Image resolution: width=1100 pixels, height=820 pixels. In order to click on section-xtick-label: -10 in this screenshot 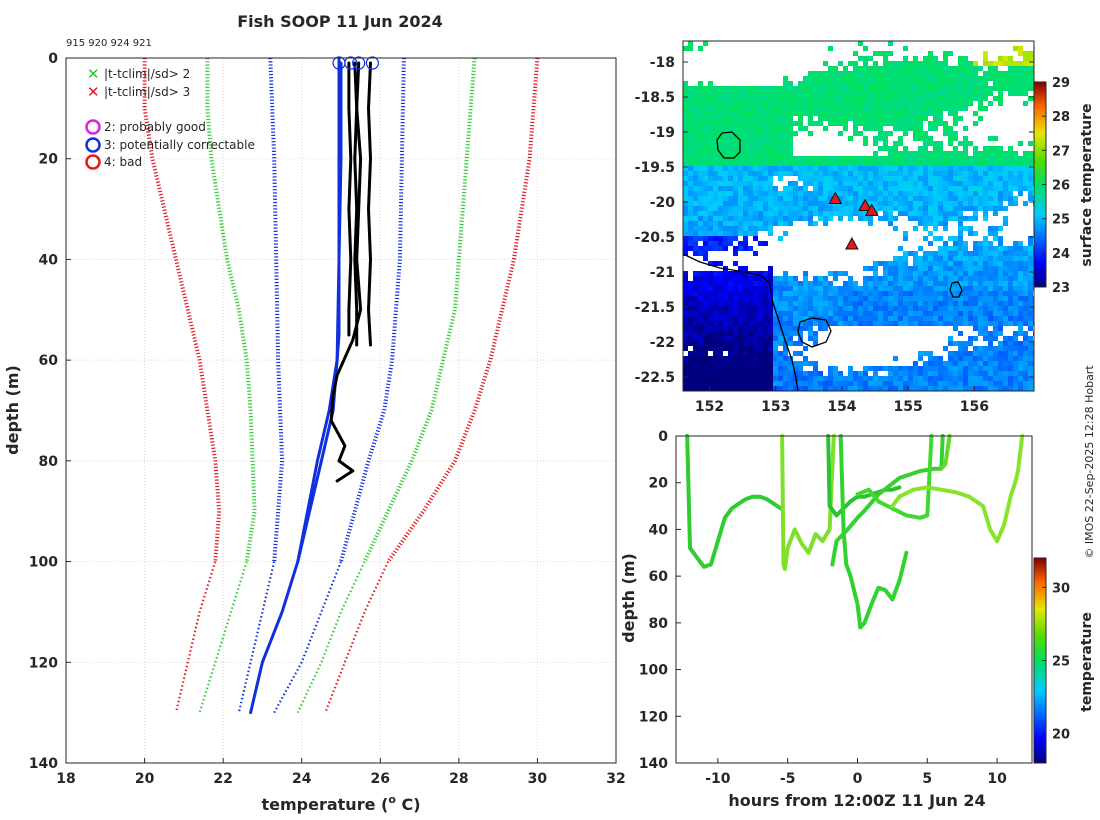, I will do `click(718, 779)`.